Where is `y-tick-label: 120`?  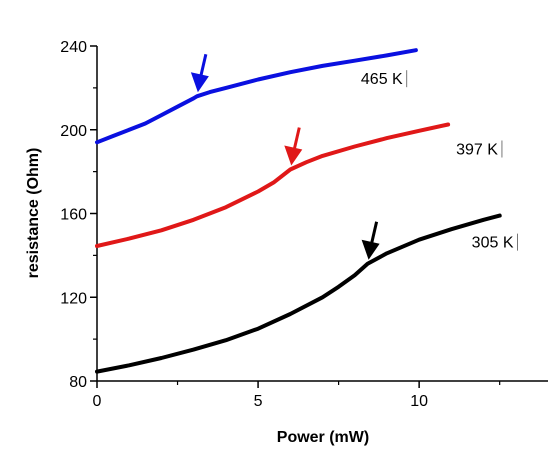
y-tick-label: 120 is located at coordinates (73, 298).